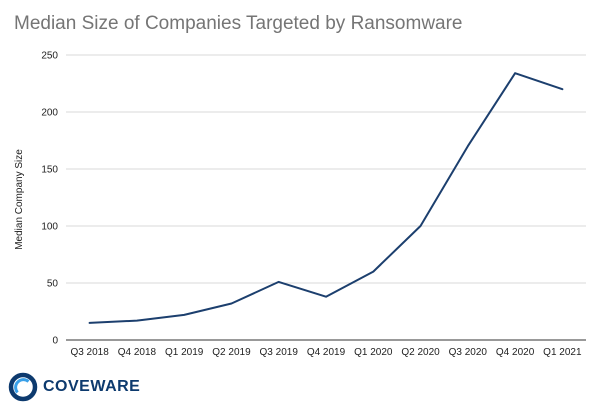  I want to click on y-axis-ticks: 0 50 100 150 200 250, so click(49, 199).